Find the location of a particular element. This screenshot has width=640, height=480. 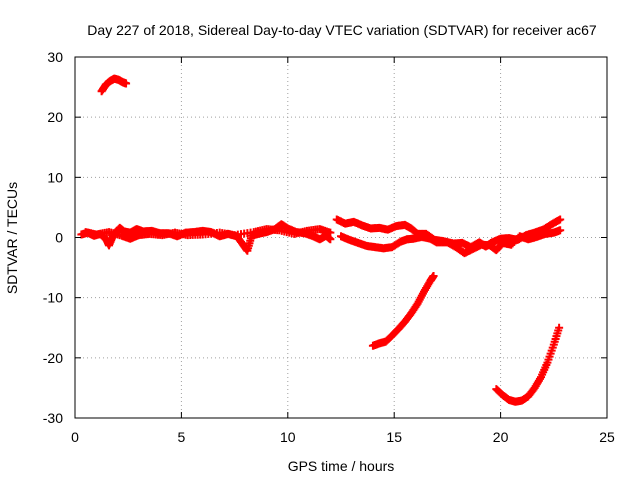

x-axis-label: GPS time / hours is located at coordinates (341, 466).